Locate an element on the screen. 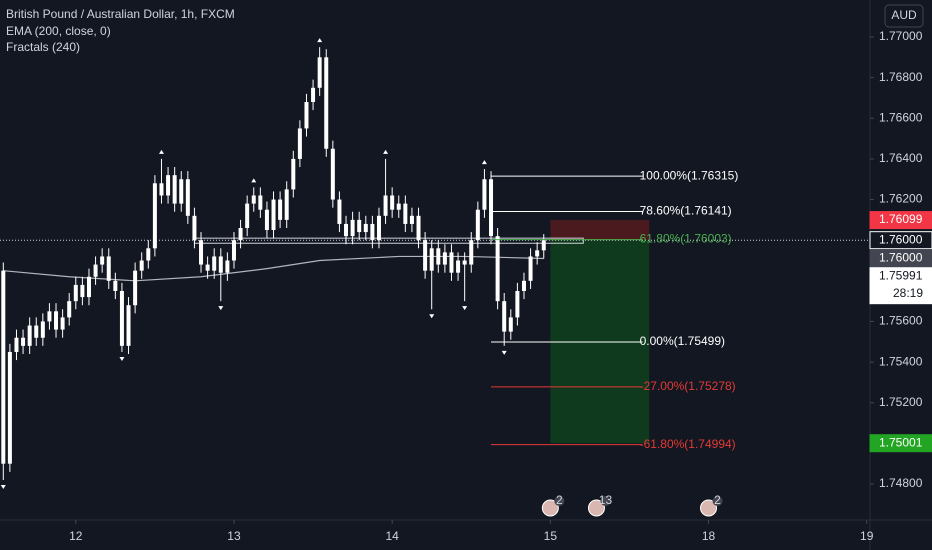  fib-label: 78.60%(1.76141) is located at coordinates (686, 211).